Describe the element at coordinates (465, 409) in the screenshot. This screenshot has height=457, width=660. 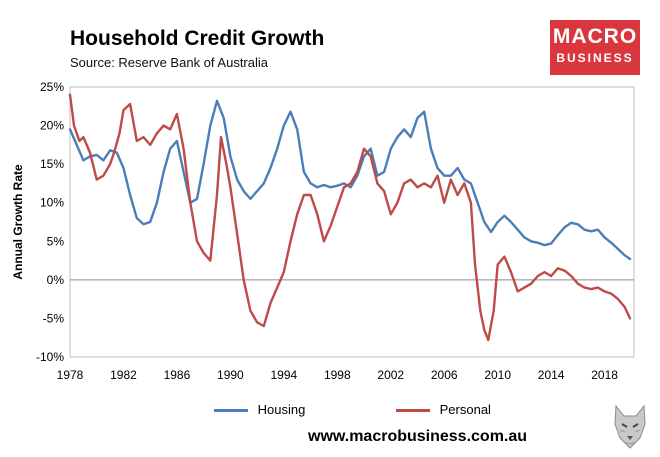
I see `legend-label-personal: Personal` at that location.